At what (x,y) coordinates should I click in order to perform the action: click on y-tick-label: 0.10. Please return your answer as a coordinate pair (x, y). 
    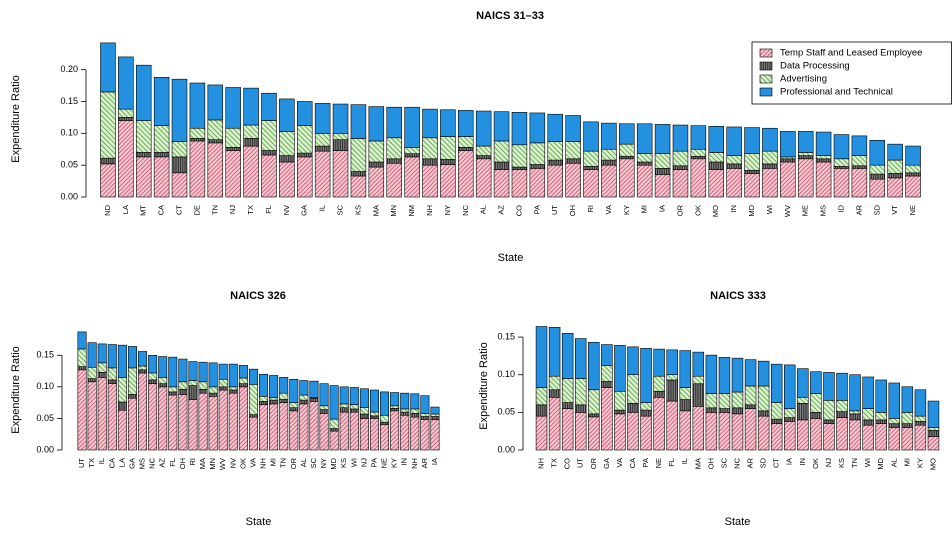
    Looking at the image, I should click on (45, 386).